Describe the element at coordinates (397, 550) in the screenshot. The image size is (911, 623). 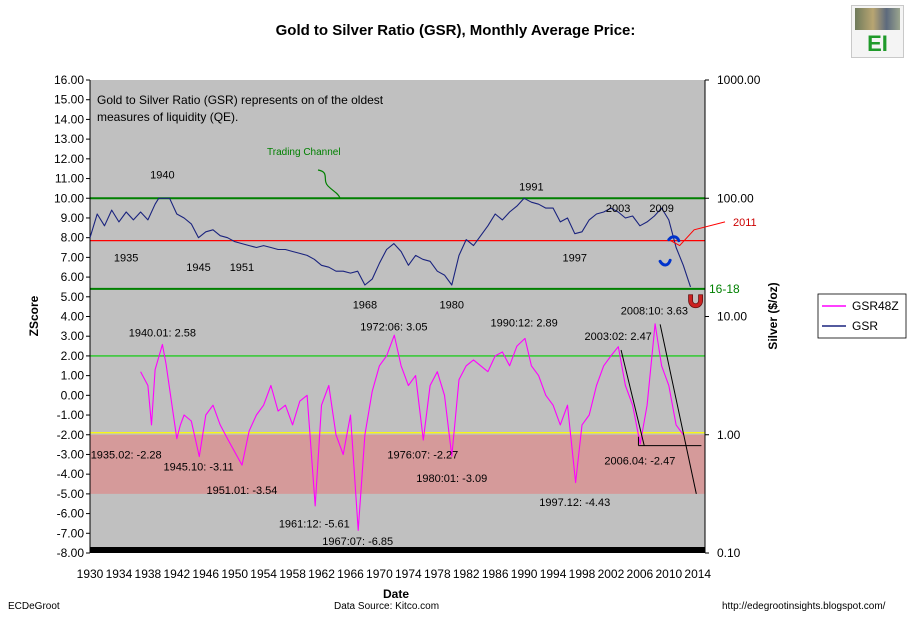
I see `bottom-band` at that location.